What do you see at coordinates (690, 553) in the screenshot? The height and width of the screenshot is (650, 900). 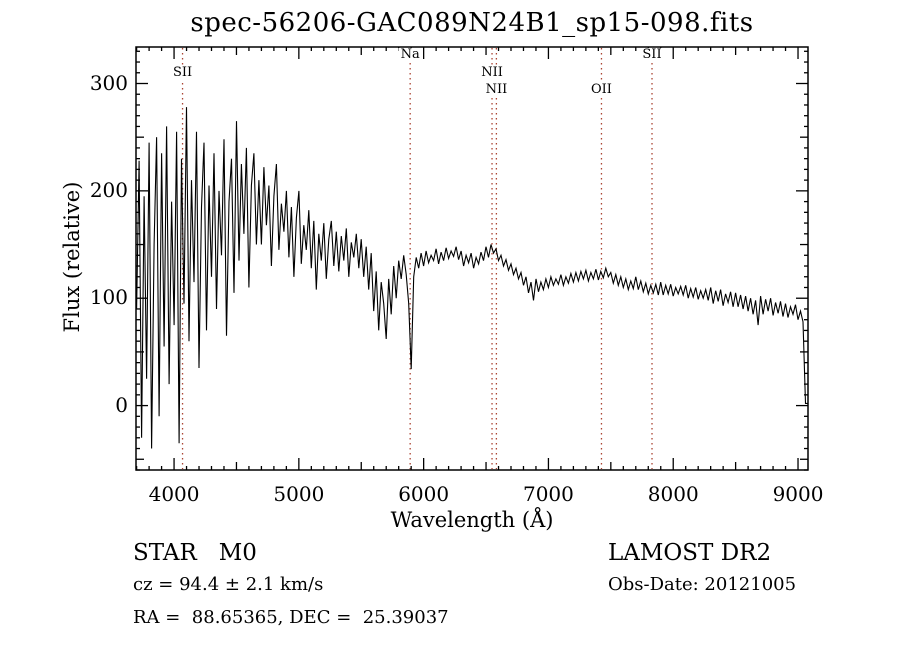 I see `survey-text: LAMOST DR2` at bounding box center [690, 553].